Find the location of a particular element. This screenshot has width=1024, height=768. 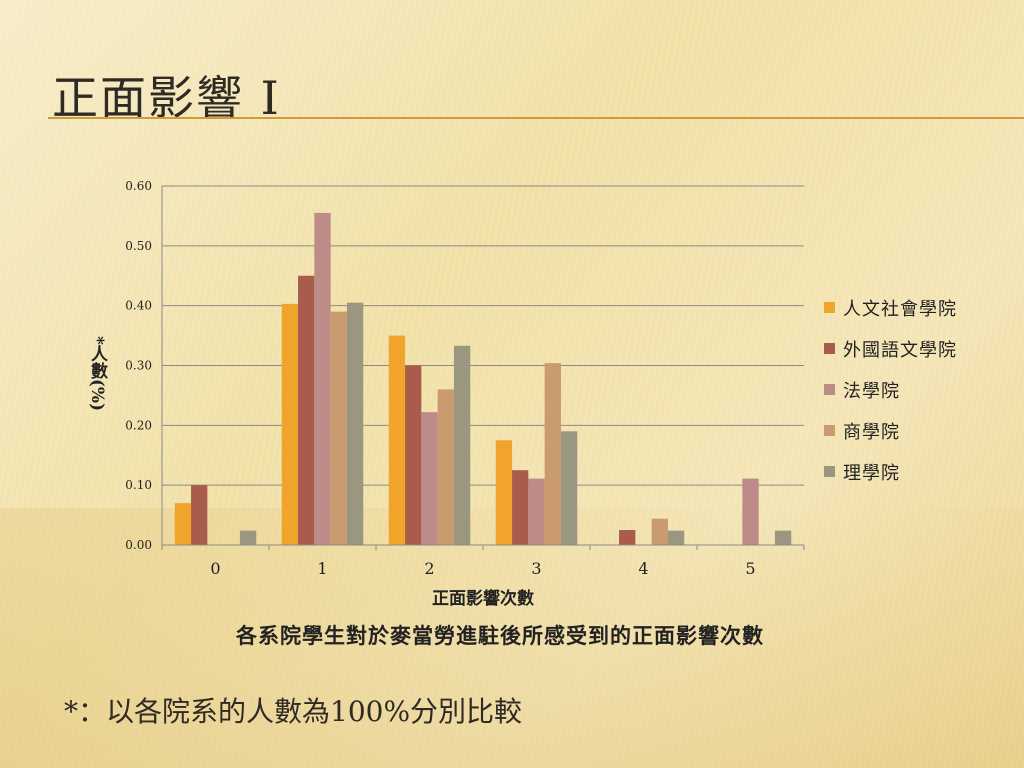

x-tick-label: 2 is located at coordinates (429, 568).